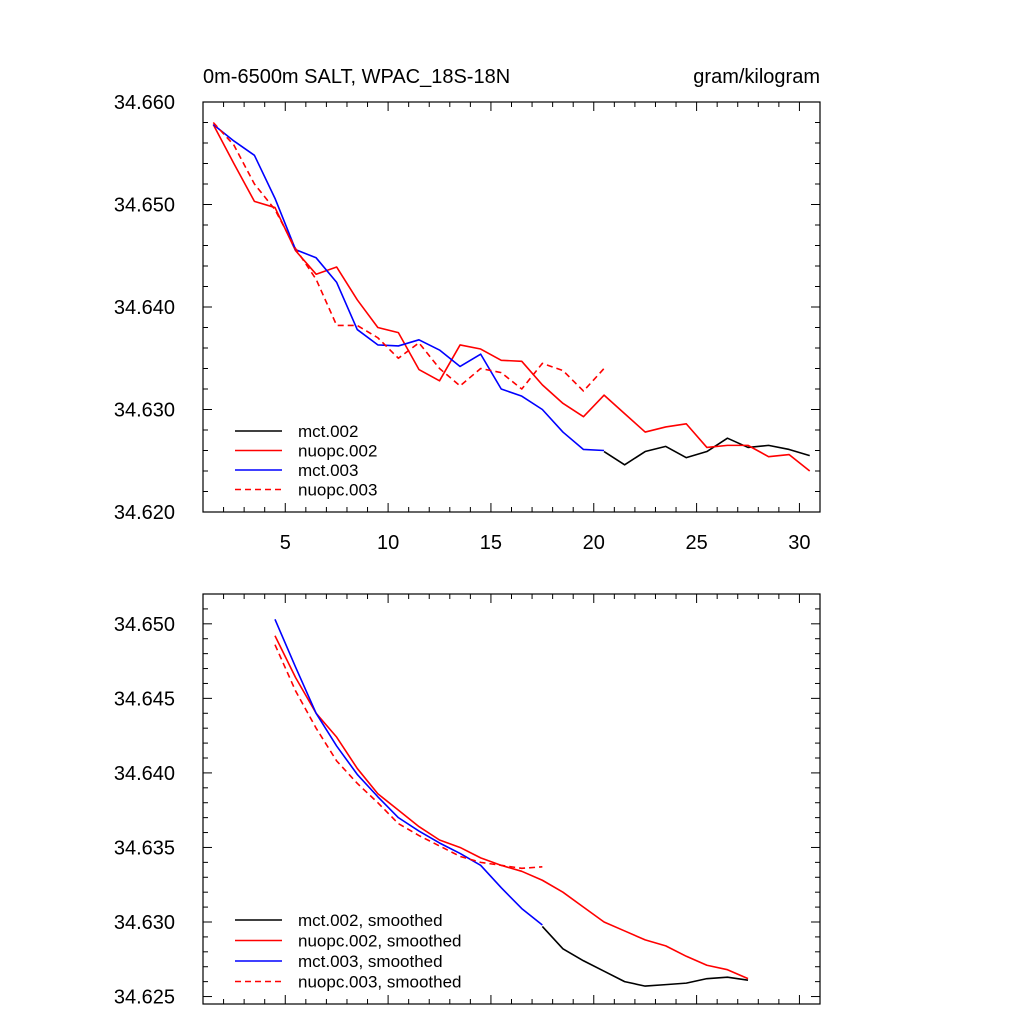 This screenshot has width=1024, height=1029. I want to click on x-tick-label: 30, so click(799, 543).